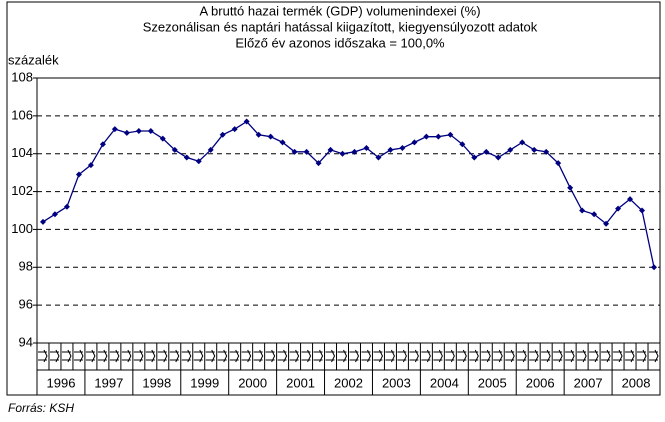 This screenshot has height=422, width=665. What do you see at coordinates (348, 382) in the screenshot?
I see `x-group-label: 2002` at bounding box center [348, 382].